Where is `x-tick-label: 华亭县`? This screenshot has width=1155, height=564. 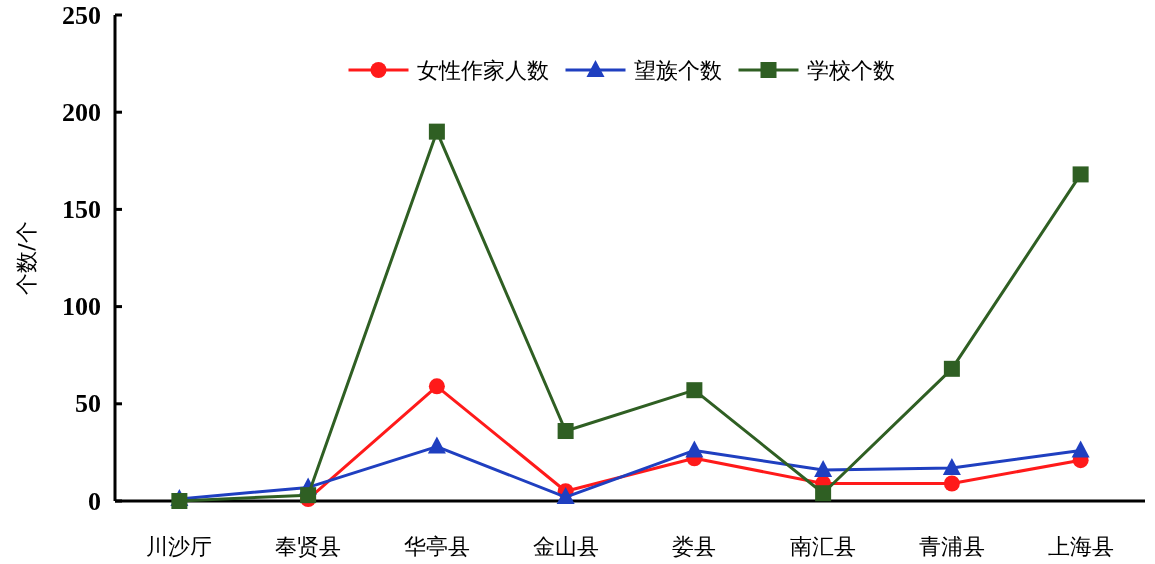 x-tick-label: 华亭县 is located at coordinates (436, 546).